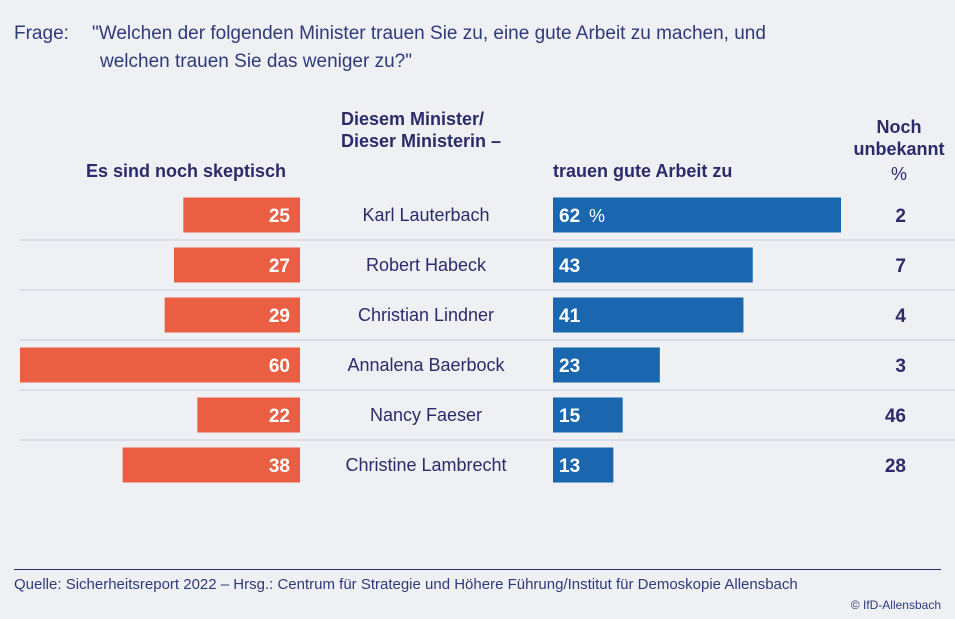 Image resolution: width=955 pixels, height=619 pixels. I want to click on unknown-value: 7, so click(900, 266).